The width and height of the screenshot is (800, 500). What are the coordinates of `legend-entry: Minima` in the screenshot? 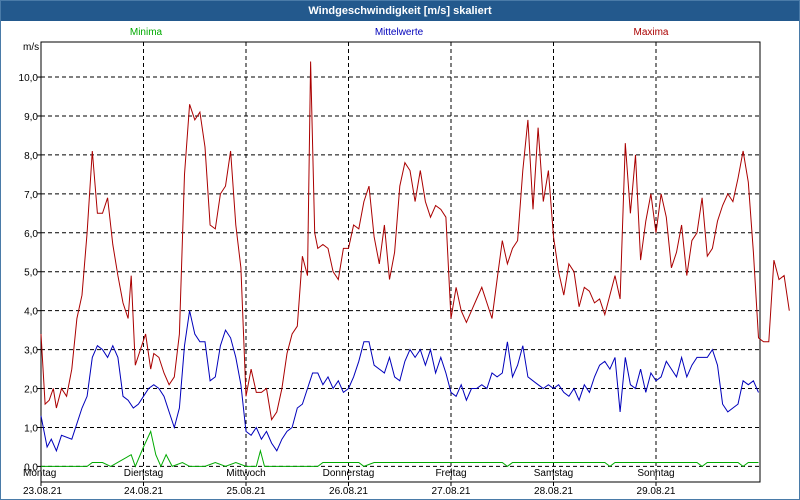 It's located at (146, 32).